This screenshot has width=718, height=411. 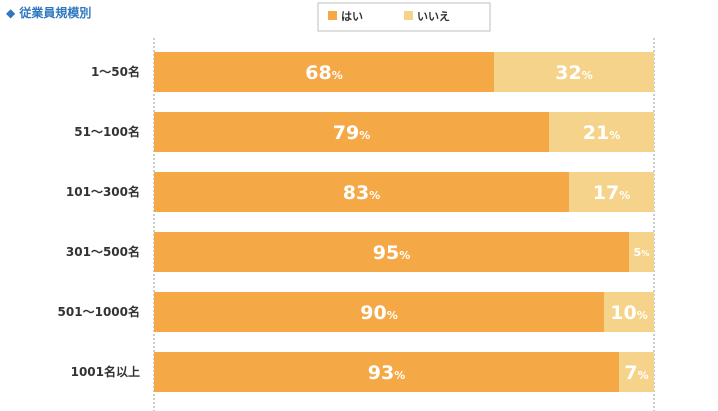 I want to click on data-label: 83%, so click(x=361, y=193).